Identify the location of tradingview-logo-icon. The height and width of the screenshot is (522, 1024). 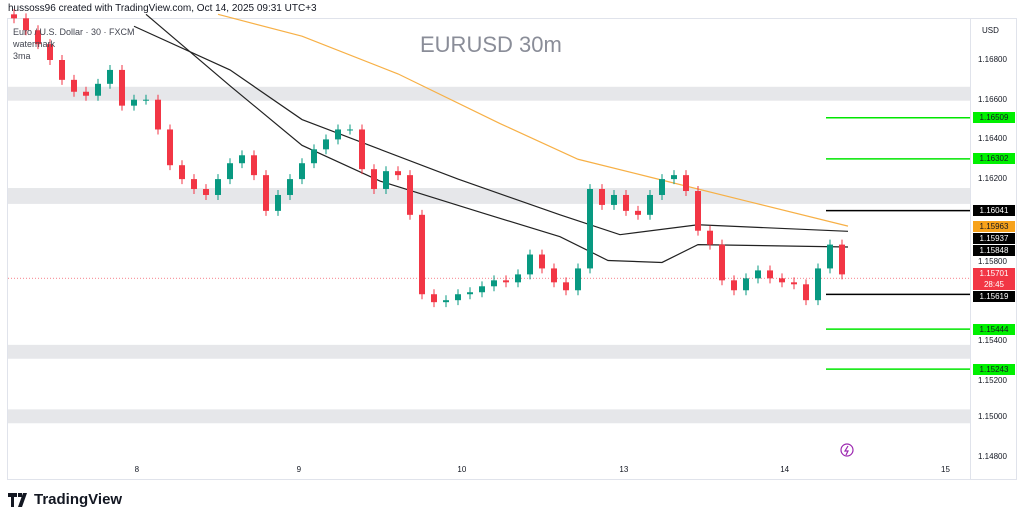
(17, 499).